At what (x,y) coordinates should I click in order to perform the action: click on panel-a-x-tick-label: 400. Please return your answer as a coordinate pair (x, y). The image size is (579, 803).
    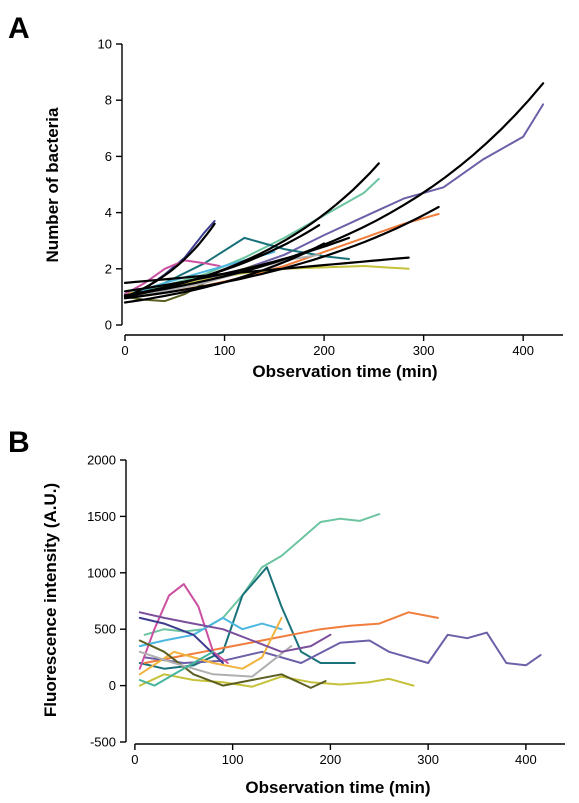
    Looking at the image, I should click on (523, 350).